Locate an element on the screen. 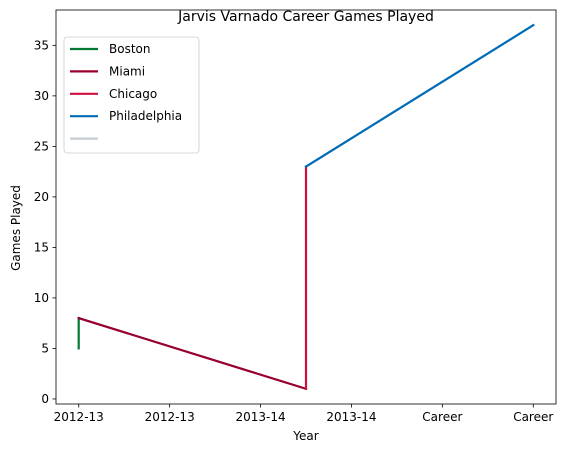  legend-label: Chicago is located at coordinates (133, 94).